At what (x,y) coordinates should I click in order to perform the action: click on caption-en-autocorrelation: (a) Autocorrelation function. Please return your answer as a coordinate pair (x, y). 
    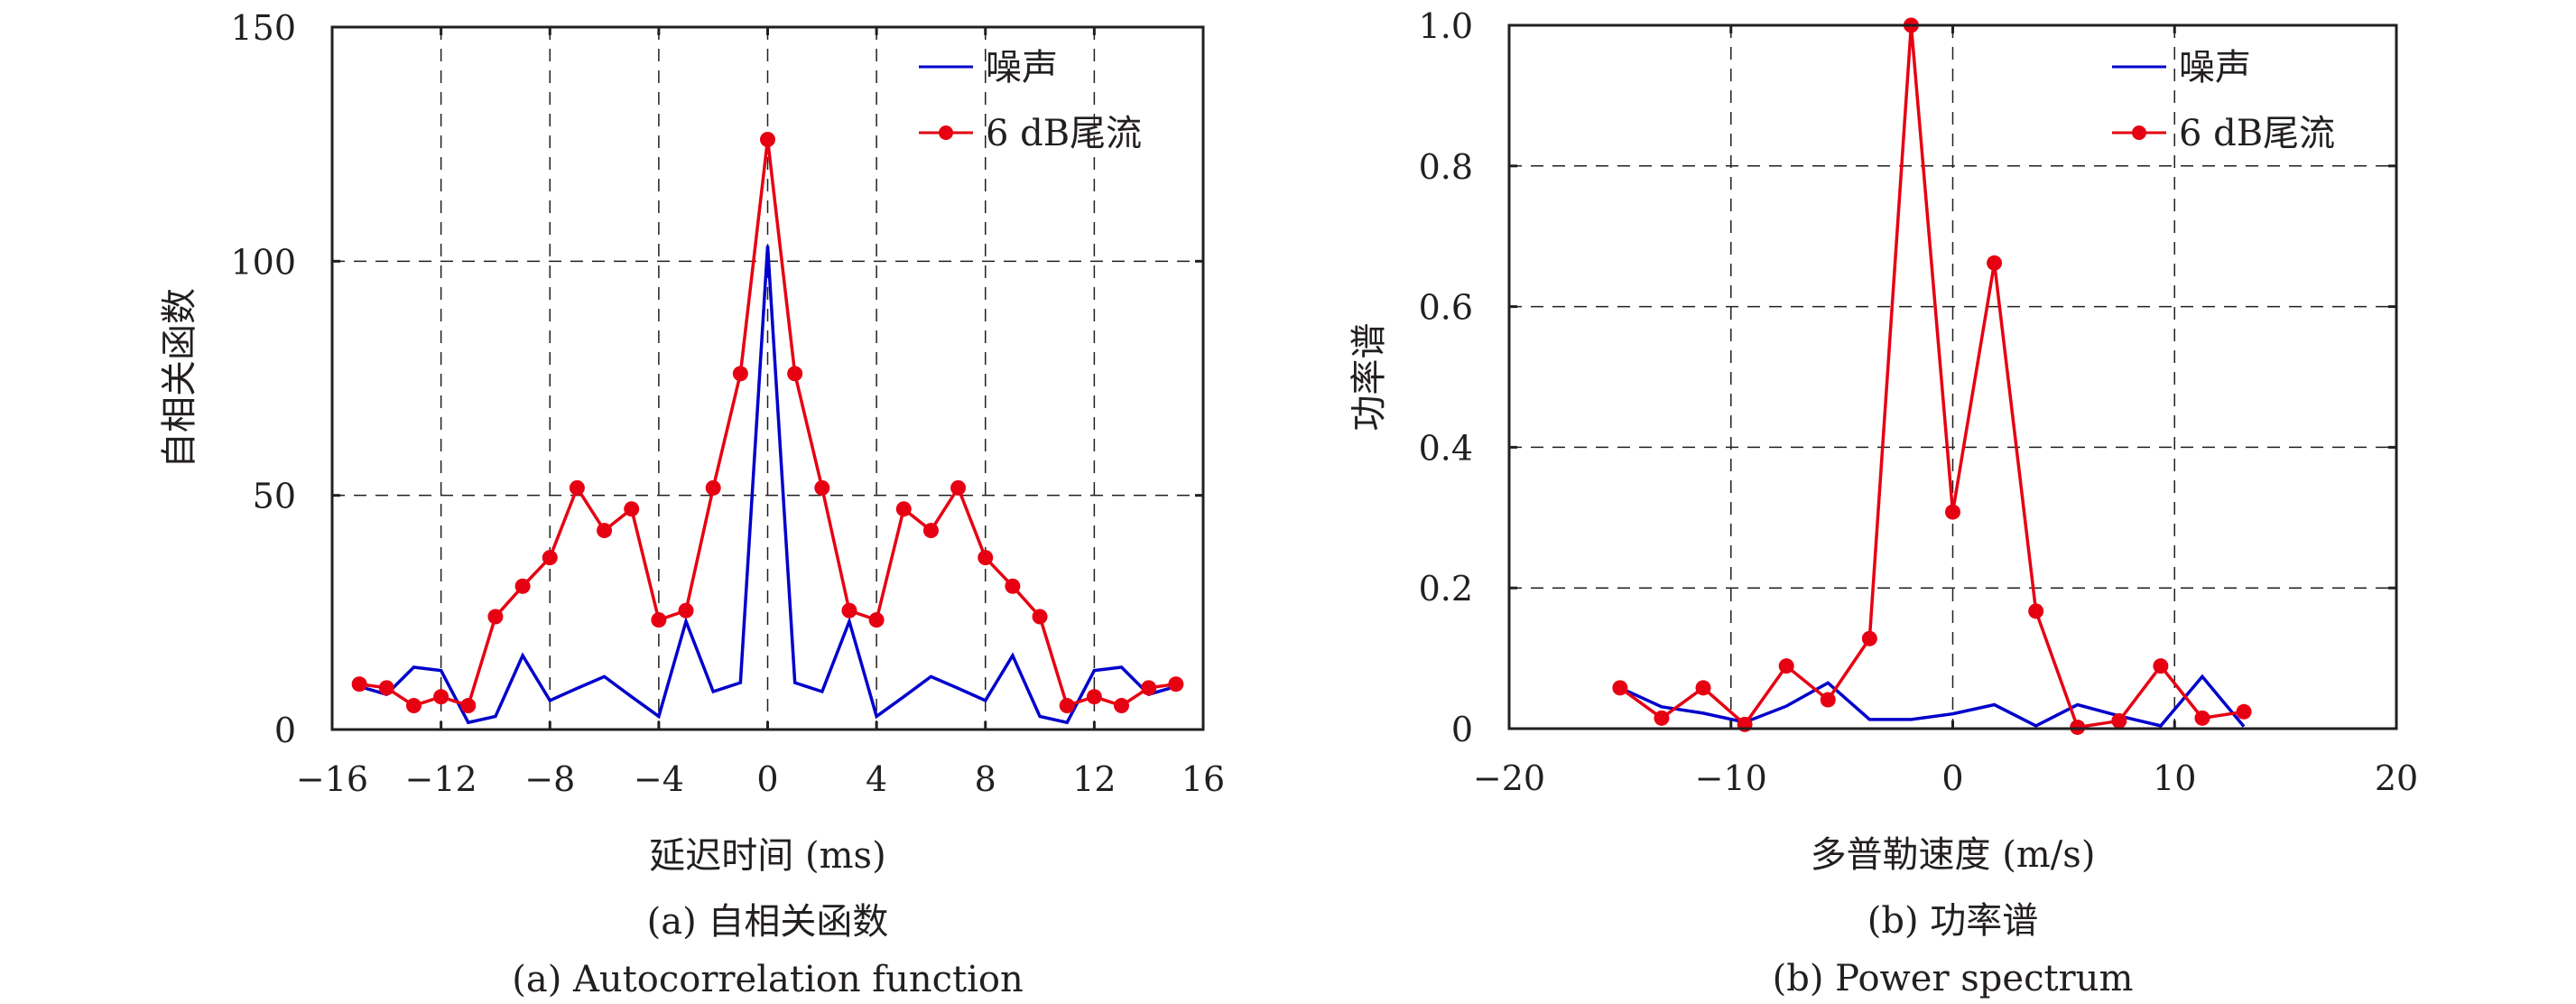
    Looking at the image, I should click on (767, 979).